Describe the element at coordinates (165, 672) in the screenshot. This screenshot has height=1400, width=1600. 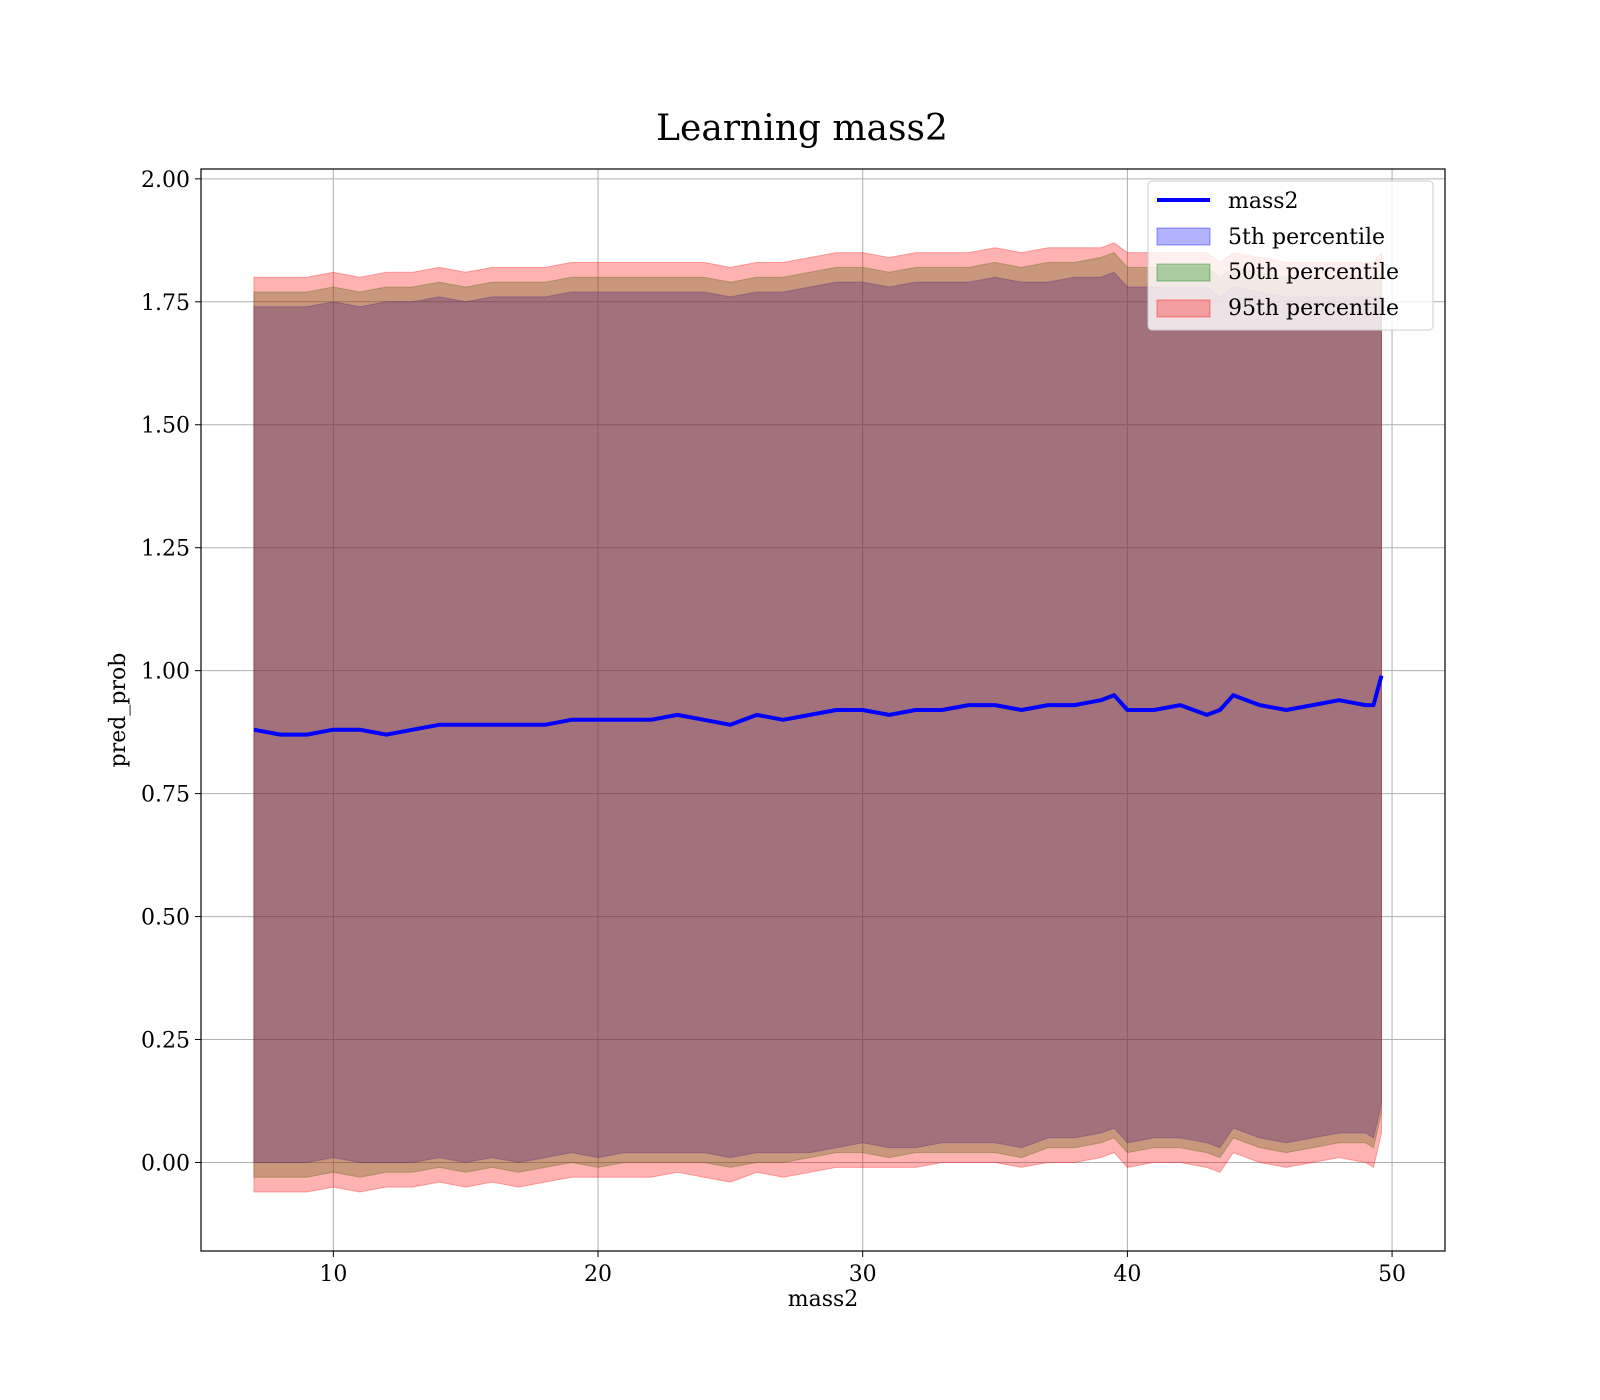
I see `y-tick-label-4: 1.00` at that location.